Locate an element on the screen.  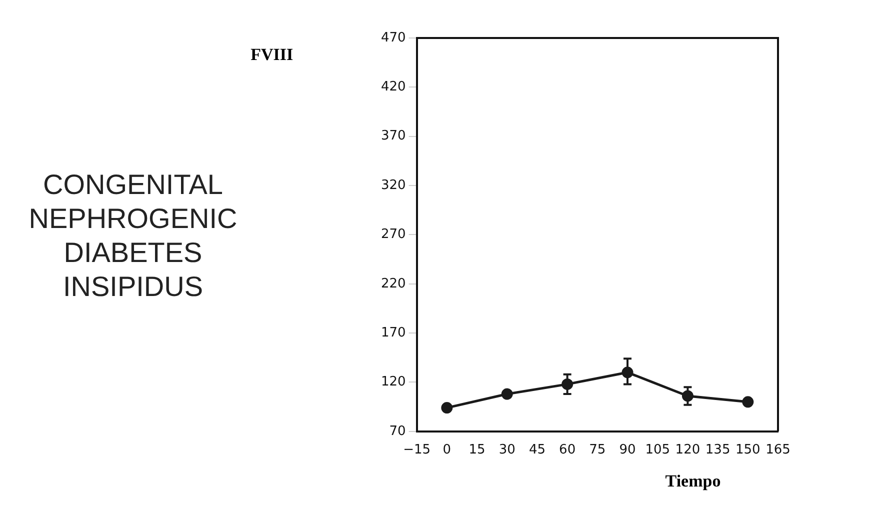
x-tick-label: 45 is located at coordinates (537, 450).